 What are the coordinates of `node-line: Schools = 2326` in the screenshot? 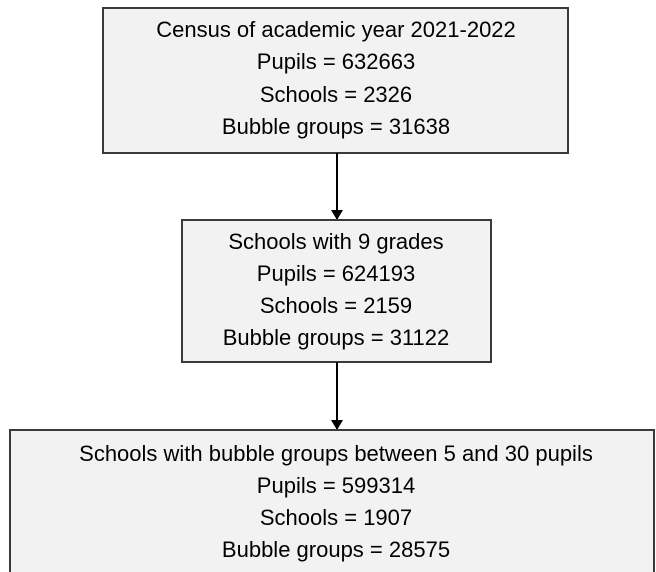 It's located at (336, 94).